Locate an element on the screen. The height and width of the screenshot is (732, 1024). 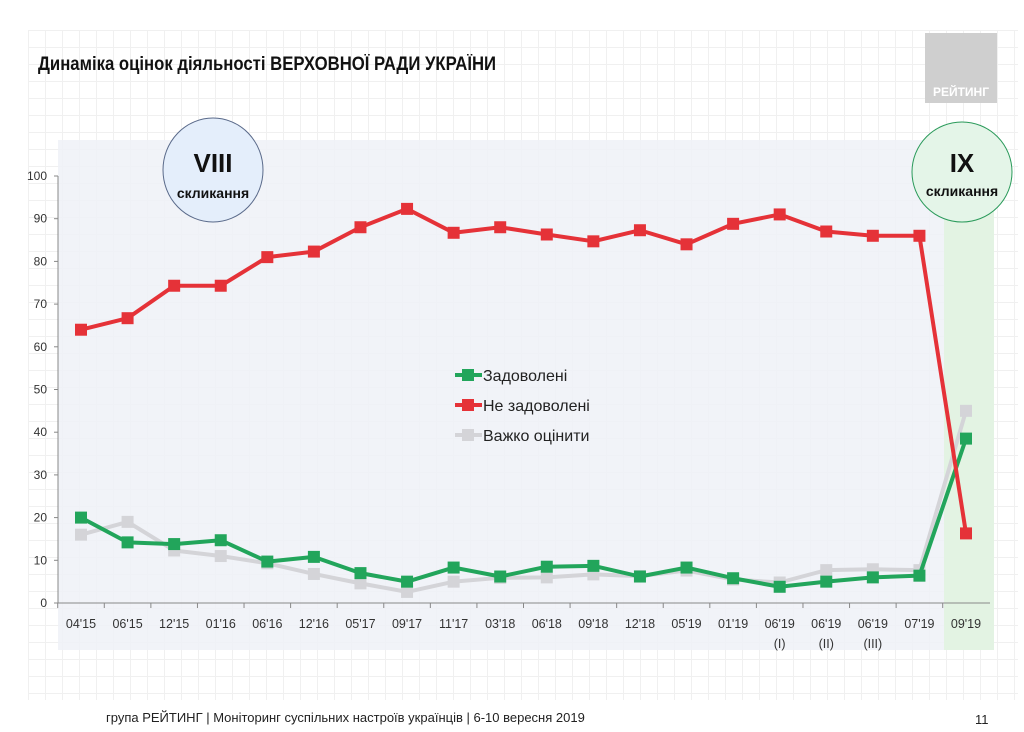
x-tick-label: 12'16 is located at coordinates (314, 624).